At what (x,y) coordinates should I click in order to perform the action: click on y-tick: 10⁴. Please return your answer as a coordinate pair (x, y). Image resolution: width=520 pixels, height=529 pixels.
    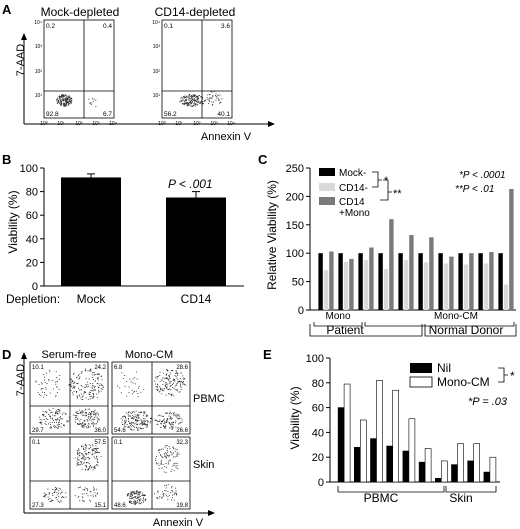
    Looking at the image, I should click on (38, 23).